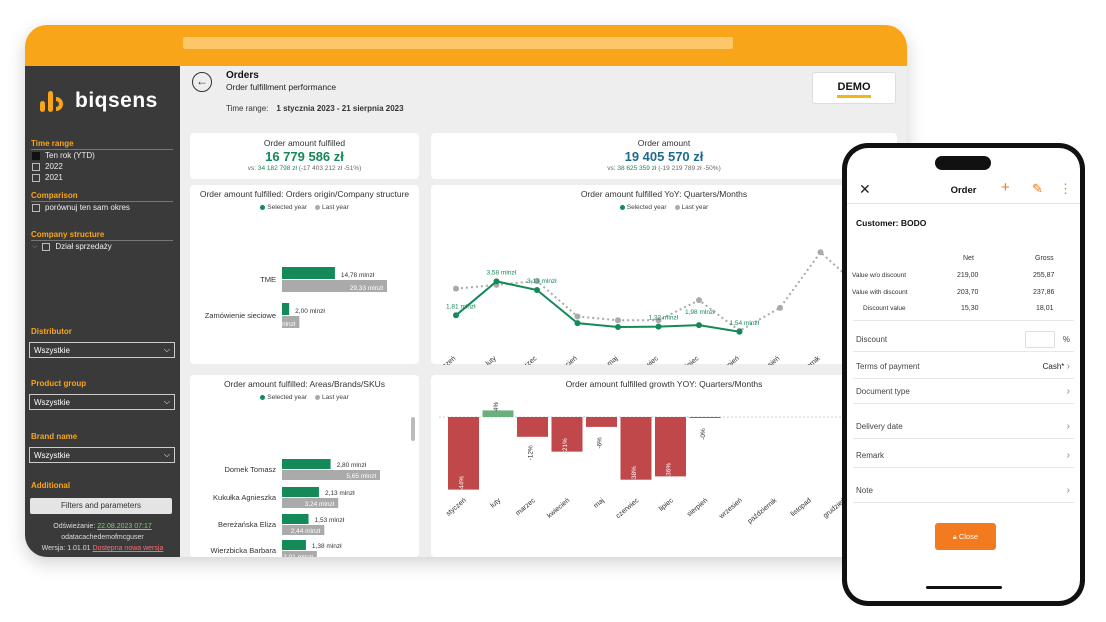 The image size is (1106, 622). I want to click on distributor-select: Wszystkie ⌵, so click(102, 350).